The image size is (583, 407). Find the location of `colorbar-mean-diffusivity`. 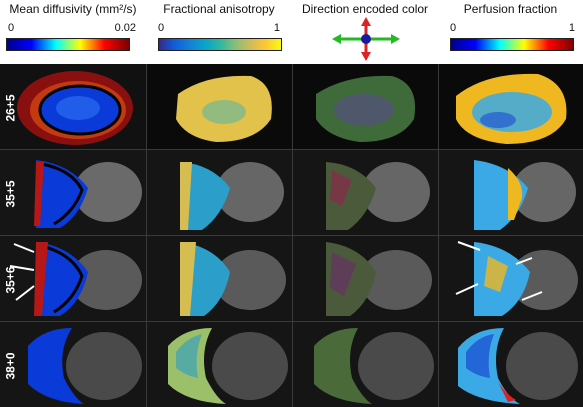

colorbar-mean-diffusivity is located at coordinates (68, 44).